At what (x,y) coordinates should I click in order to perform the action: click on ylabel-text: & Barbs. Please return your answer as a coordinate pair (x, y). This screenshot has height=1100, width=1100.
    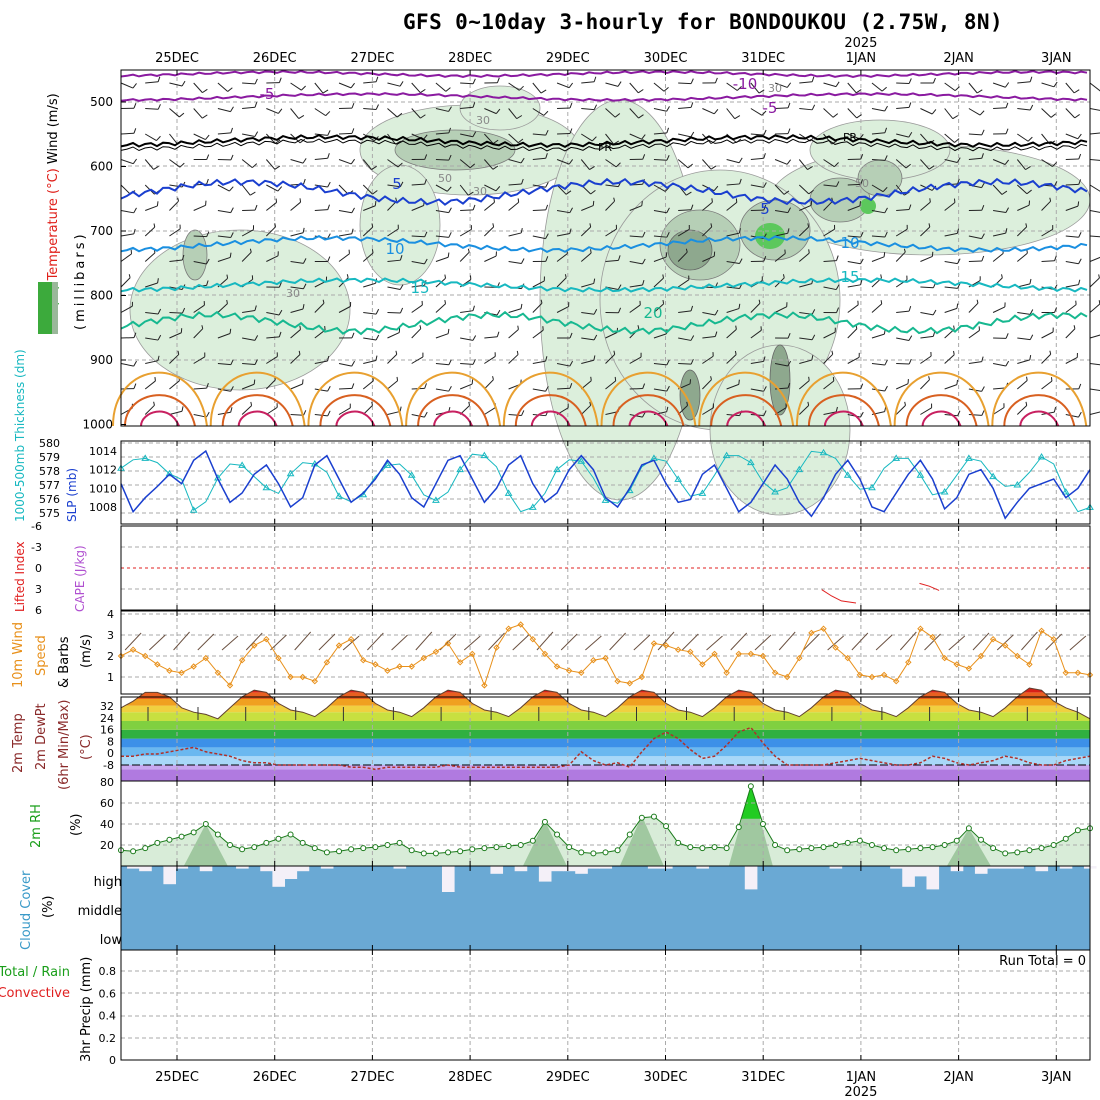
    Looking at the image, I should click on (64, 662).